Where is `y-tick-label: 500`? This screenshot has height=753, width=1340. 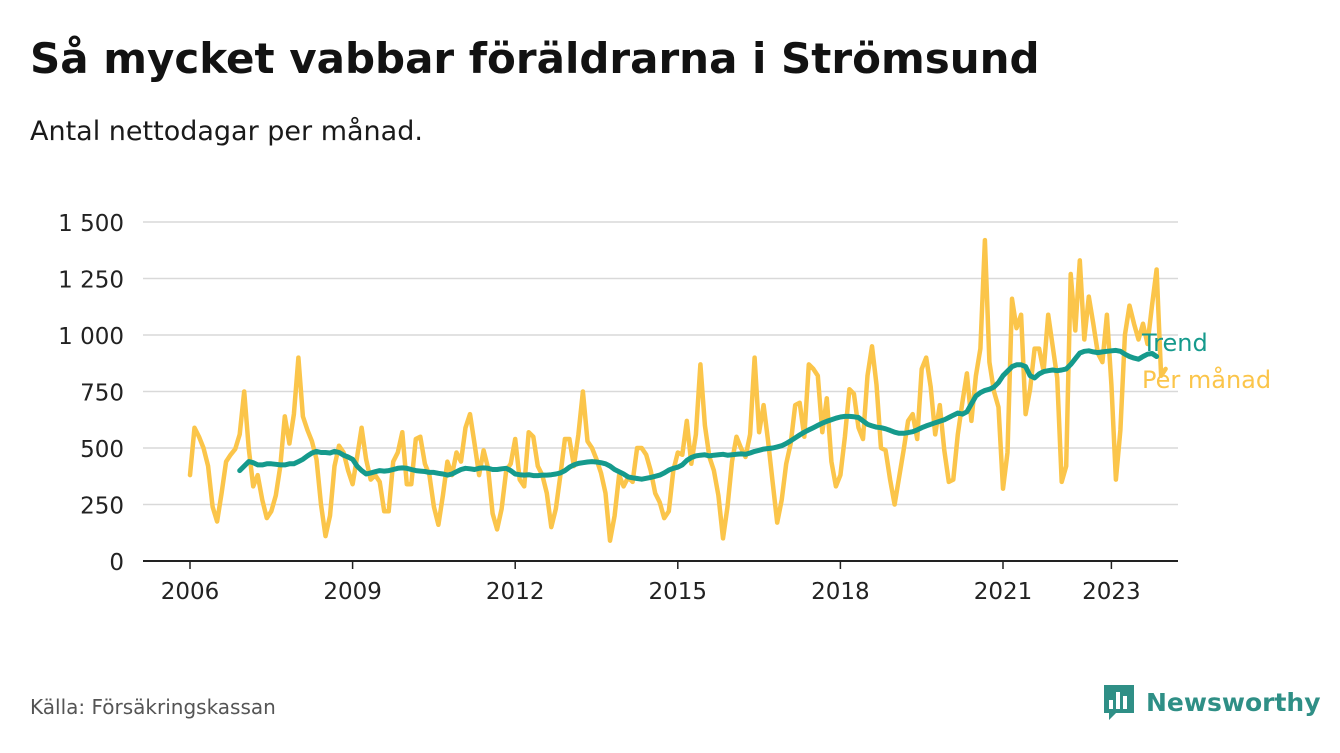
y-tick-label: 500 is located at coordinates (102, 450).